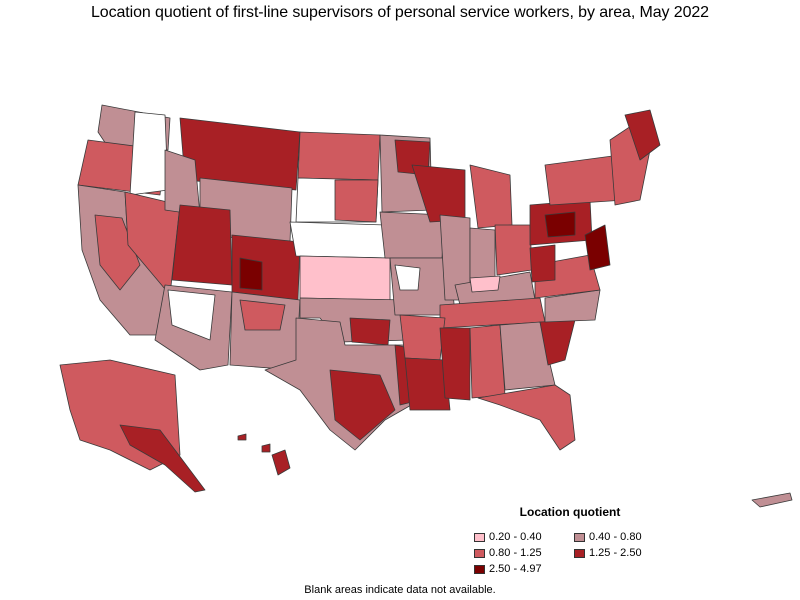 The image size is (800, 600). Describe the element at coordinates (615, 553) in the screenshot. I see `legend-label-3: 1.25 - 2.50` at that location.